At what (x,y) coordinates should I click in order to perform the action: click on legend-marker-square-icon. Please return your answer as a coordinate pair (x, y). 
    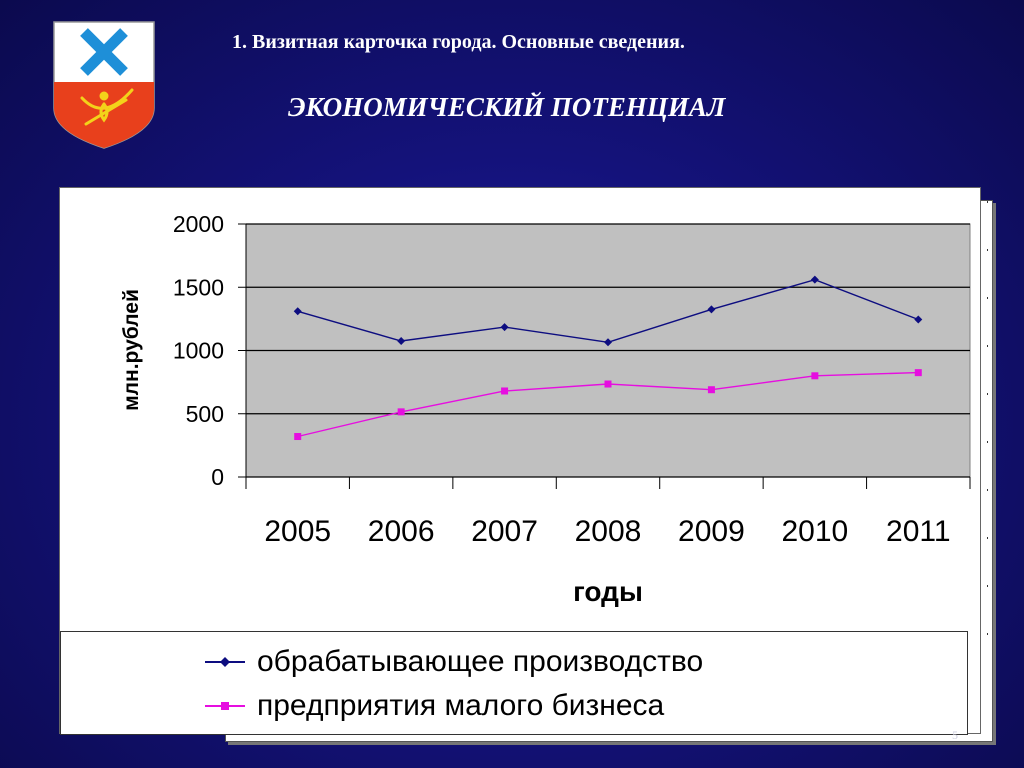
    Looking at the image, I should click on (225, 706).